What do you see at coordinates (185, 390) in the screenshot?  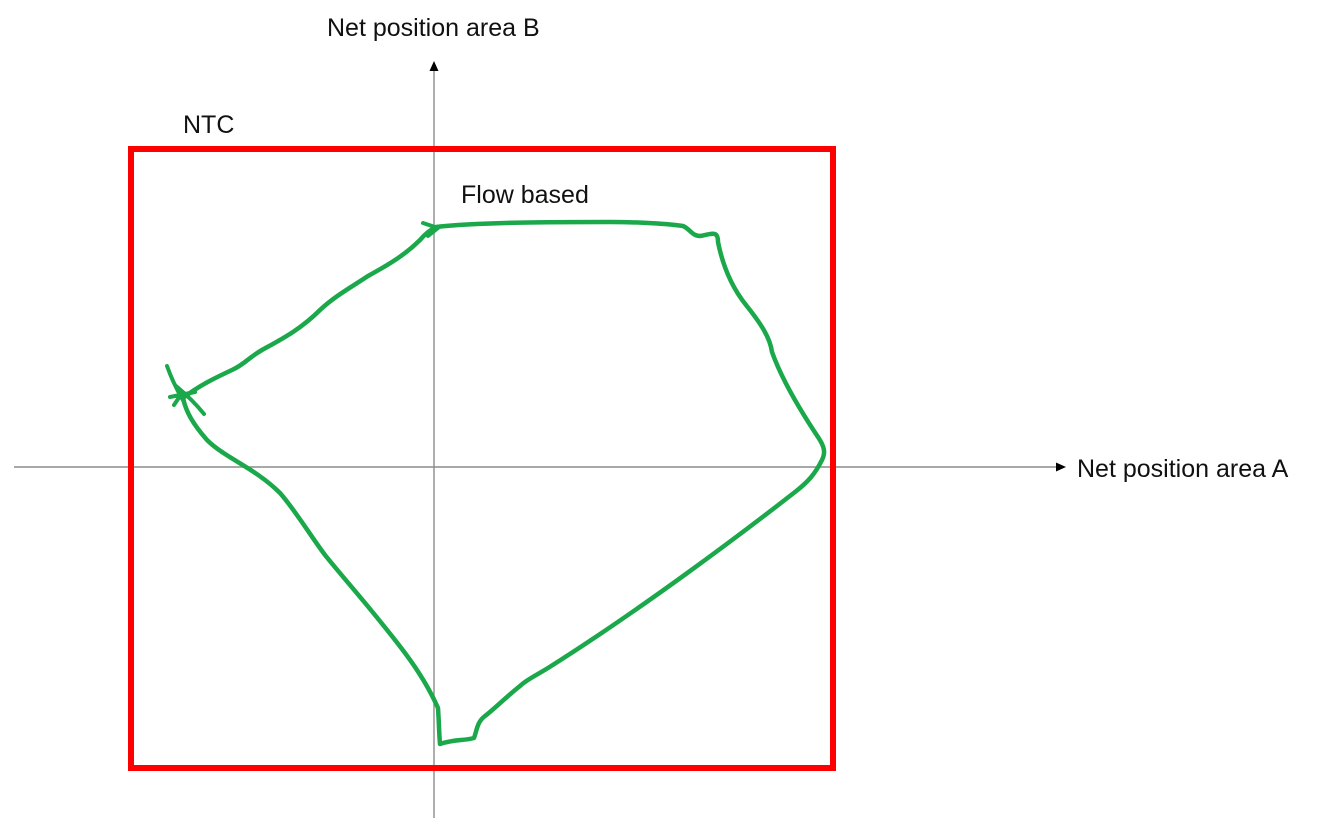 I see `flow-based-scribble-left` at bounding box center [185, 390].